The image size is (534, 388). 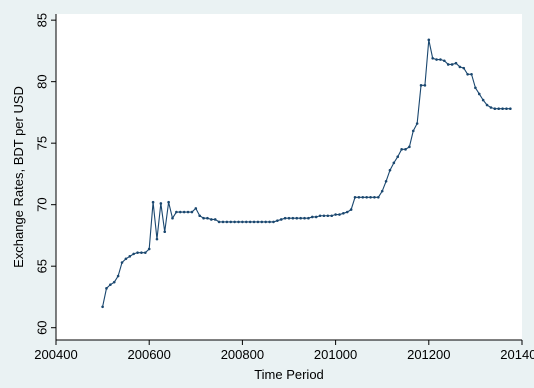 What do you see at coordinates (289, 374) in the screenshot?
I see `x-axis-title: Time Period` at bounding box center [289, 374].